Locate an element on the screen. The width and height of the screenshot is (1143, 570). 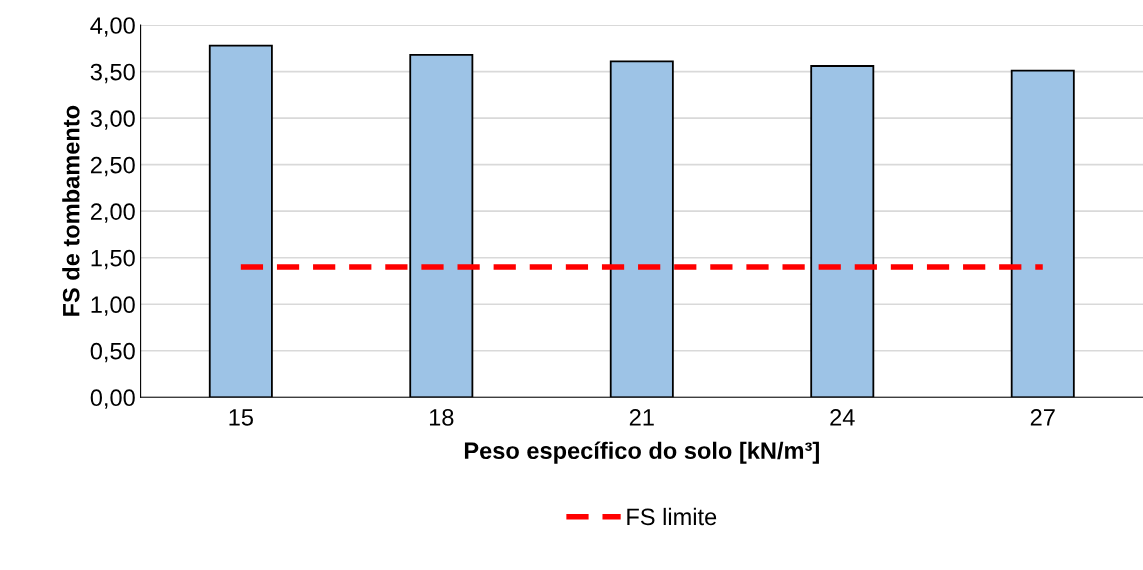
y-tick-label: 2,00 is located at coordinates (112, 213).